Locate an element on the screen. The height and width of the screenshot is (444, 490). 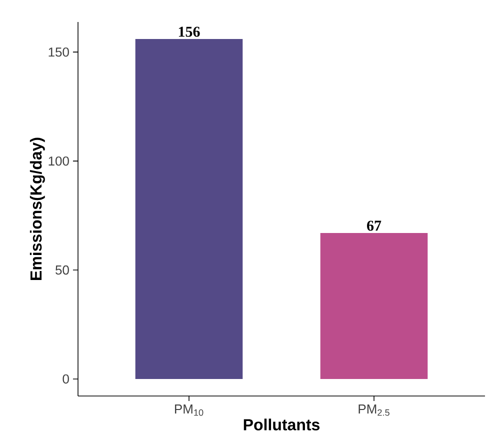
data-label: 67 is located at coordinates (374, 225).